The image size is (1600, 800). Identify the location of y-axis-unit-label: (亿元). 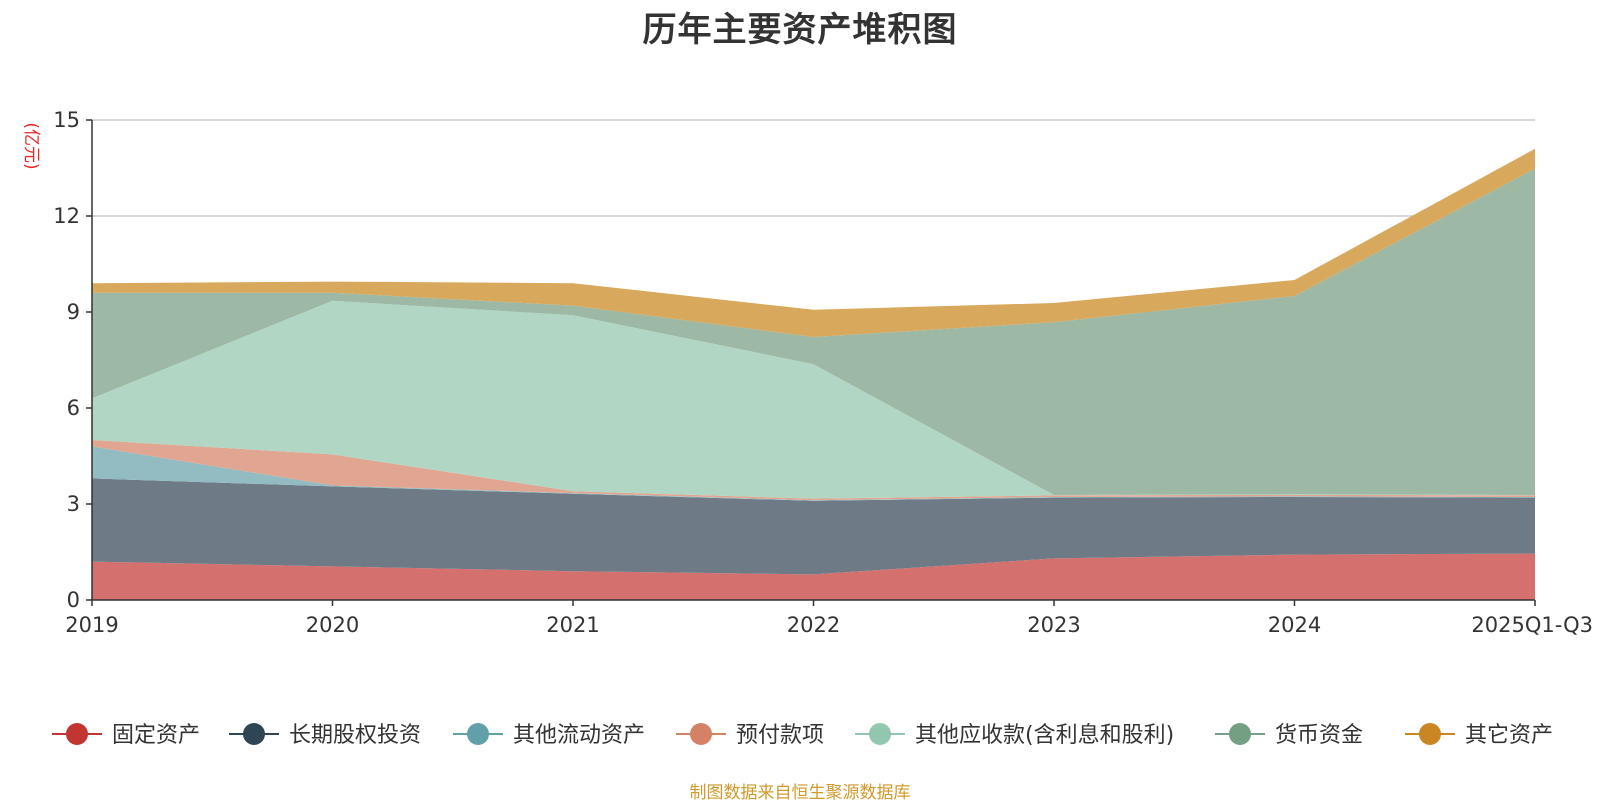
(31, 145).